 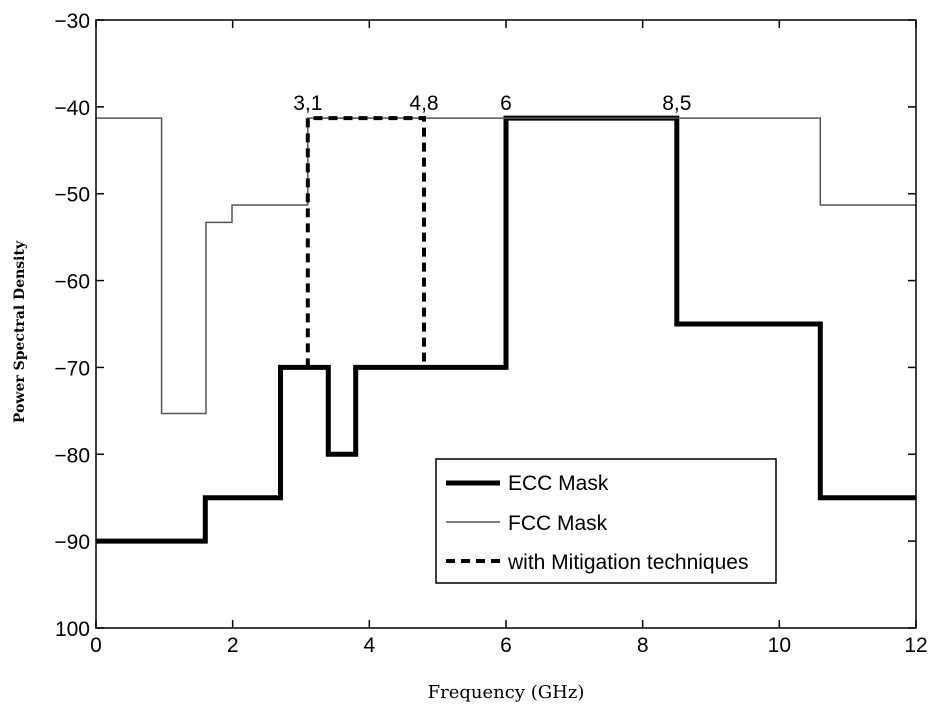 What do you see at coordinates (72, 542) in the screenshot?
I see `y-tick-label: −90` at bounding box center [72, 542].